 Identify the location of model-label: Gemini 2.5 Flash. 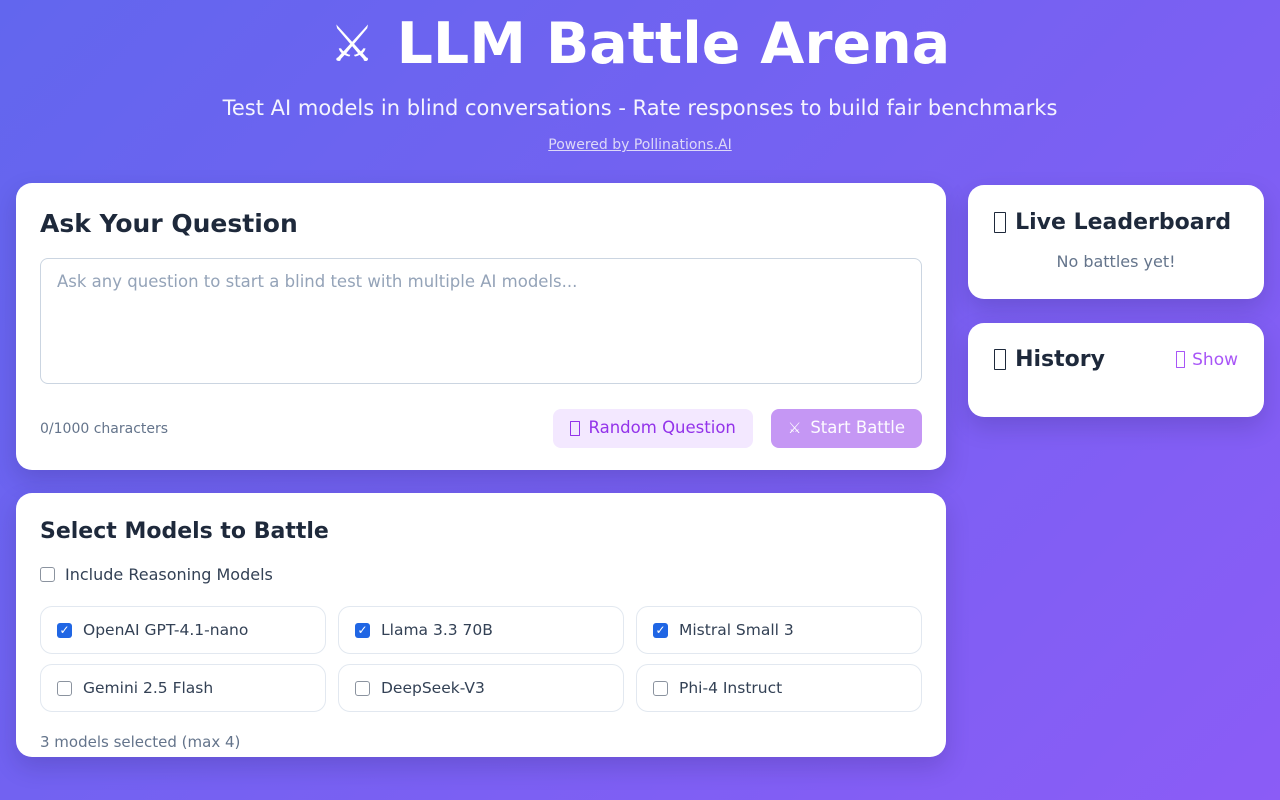
(148, 688).